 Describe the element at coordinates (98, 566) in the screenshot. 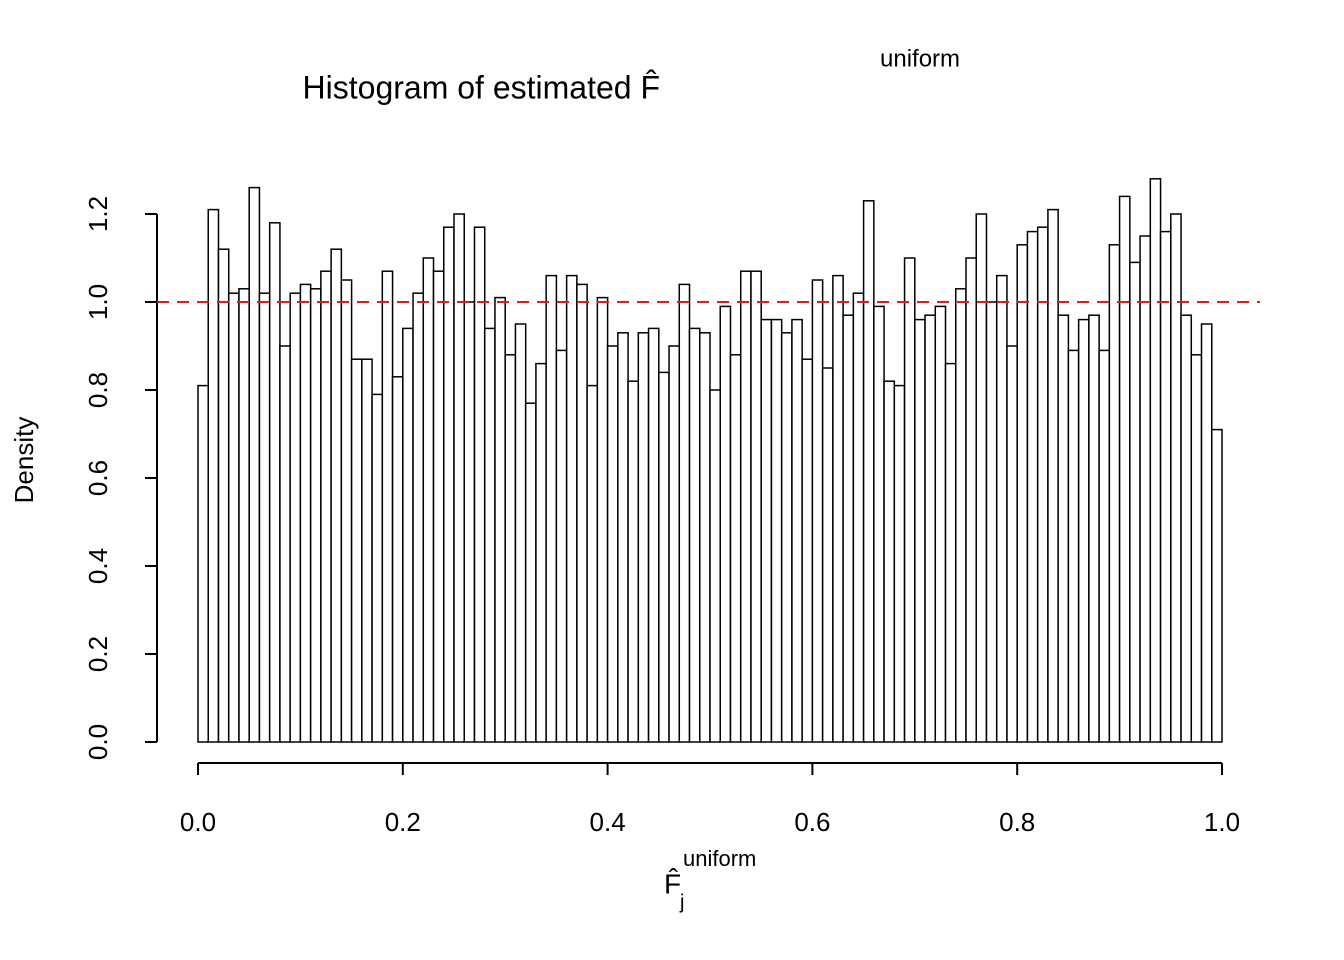

I see `y-tick-label: 0.4` at that location.